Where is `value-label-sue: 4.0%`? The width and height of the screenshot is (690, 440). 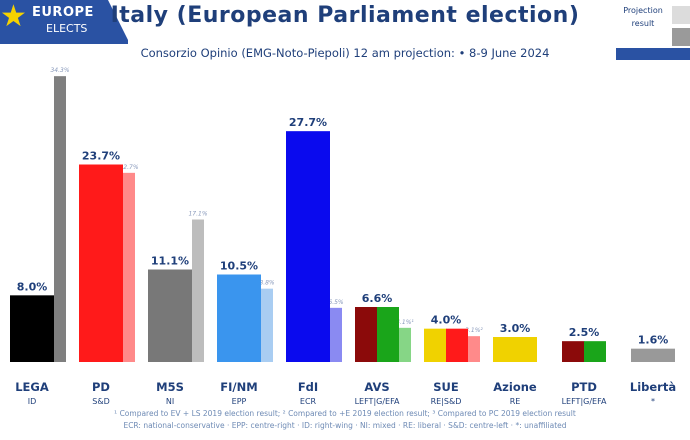 value-label-sue: 4.0% is located at coordinates (446, 320).